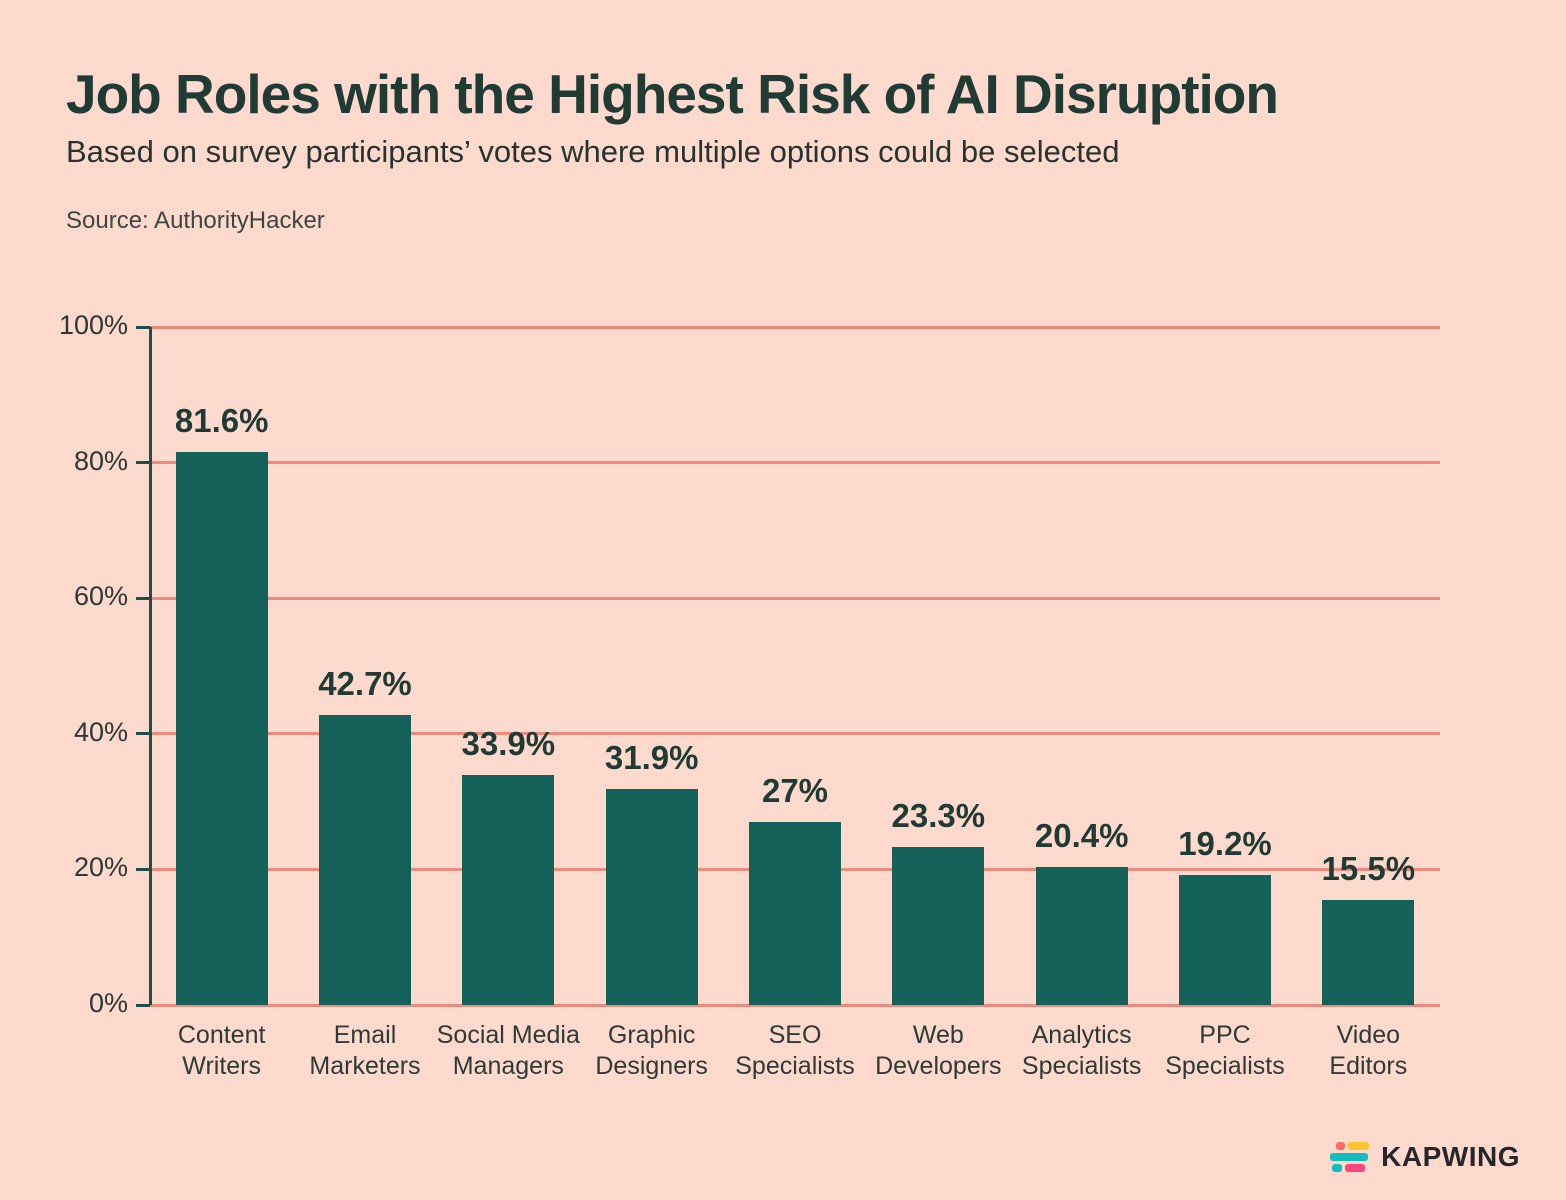  Describe the element at coordinates (508, 1050) in the screenshot. I see `x-category-label: Social Media Managers` at that location.